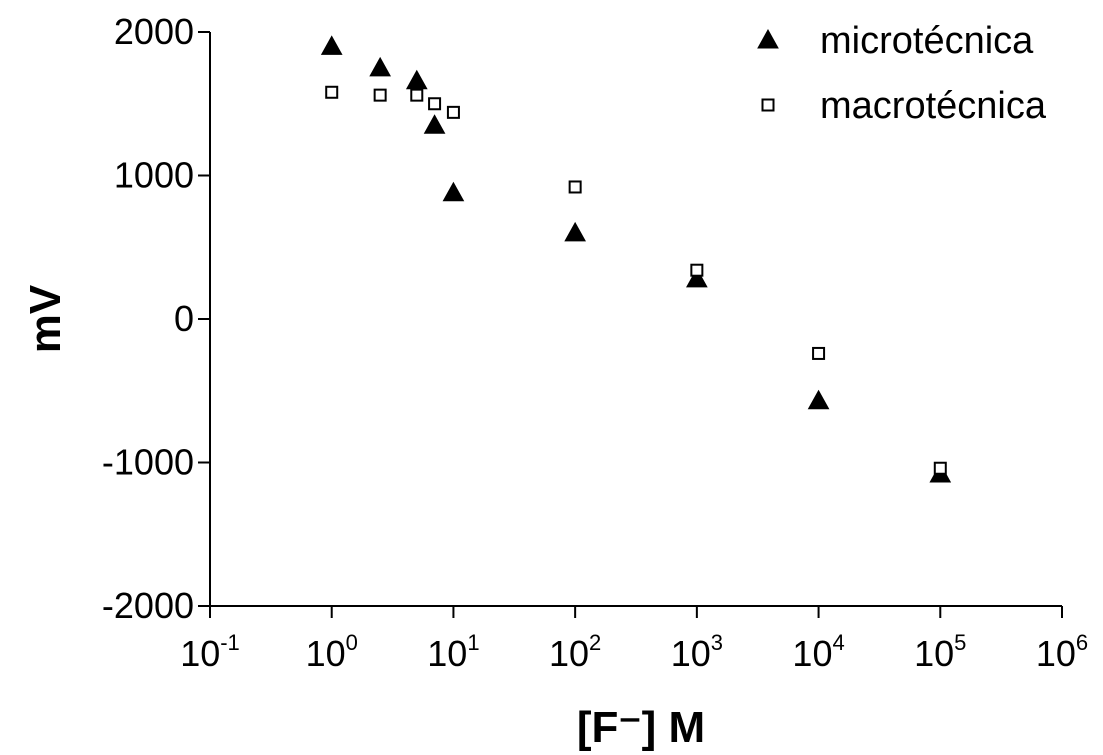 The image size is (1103, 755). Describe the element at coordinates (940, 652) in the screenshot. I see `x-tick-label: 10⁵` at that location.